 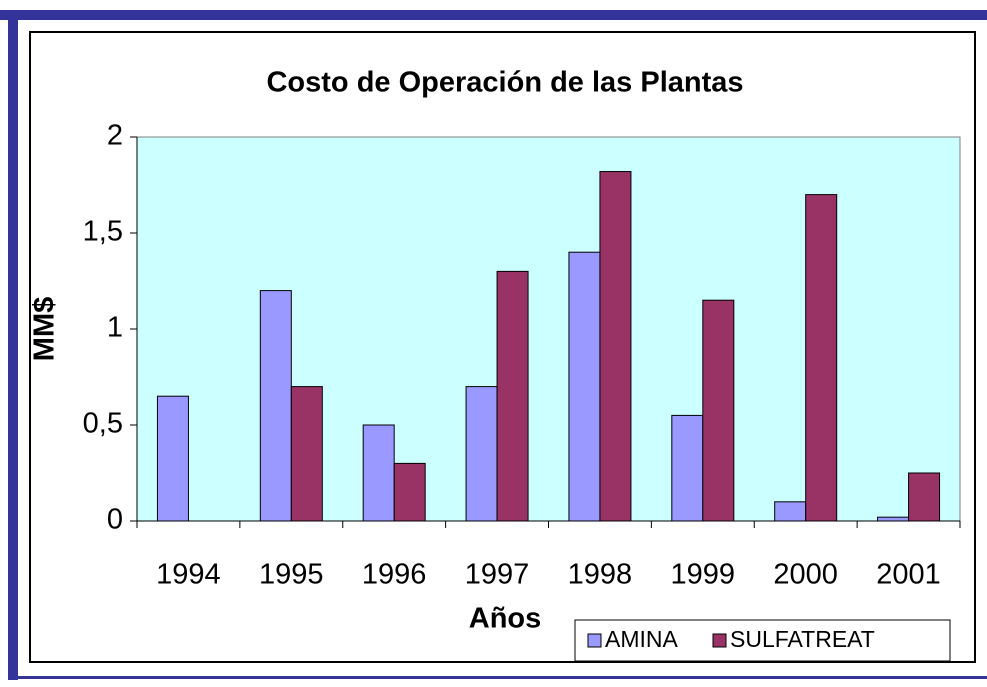 I want to click on y-tick-label: 1,5, so click(x=103, y=232).